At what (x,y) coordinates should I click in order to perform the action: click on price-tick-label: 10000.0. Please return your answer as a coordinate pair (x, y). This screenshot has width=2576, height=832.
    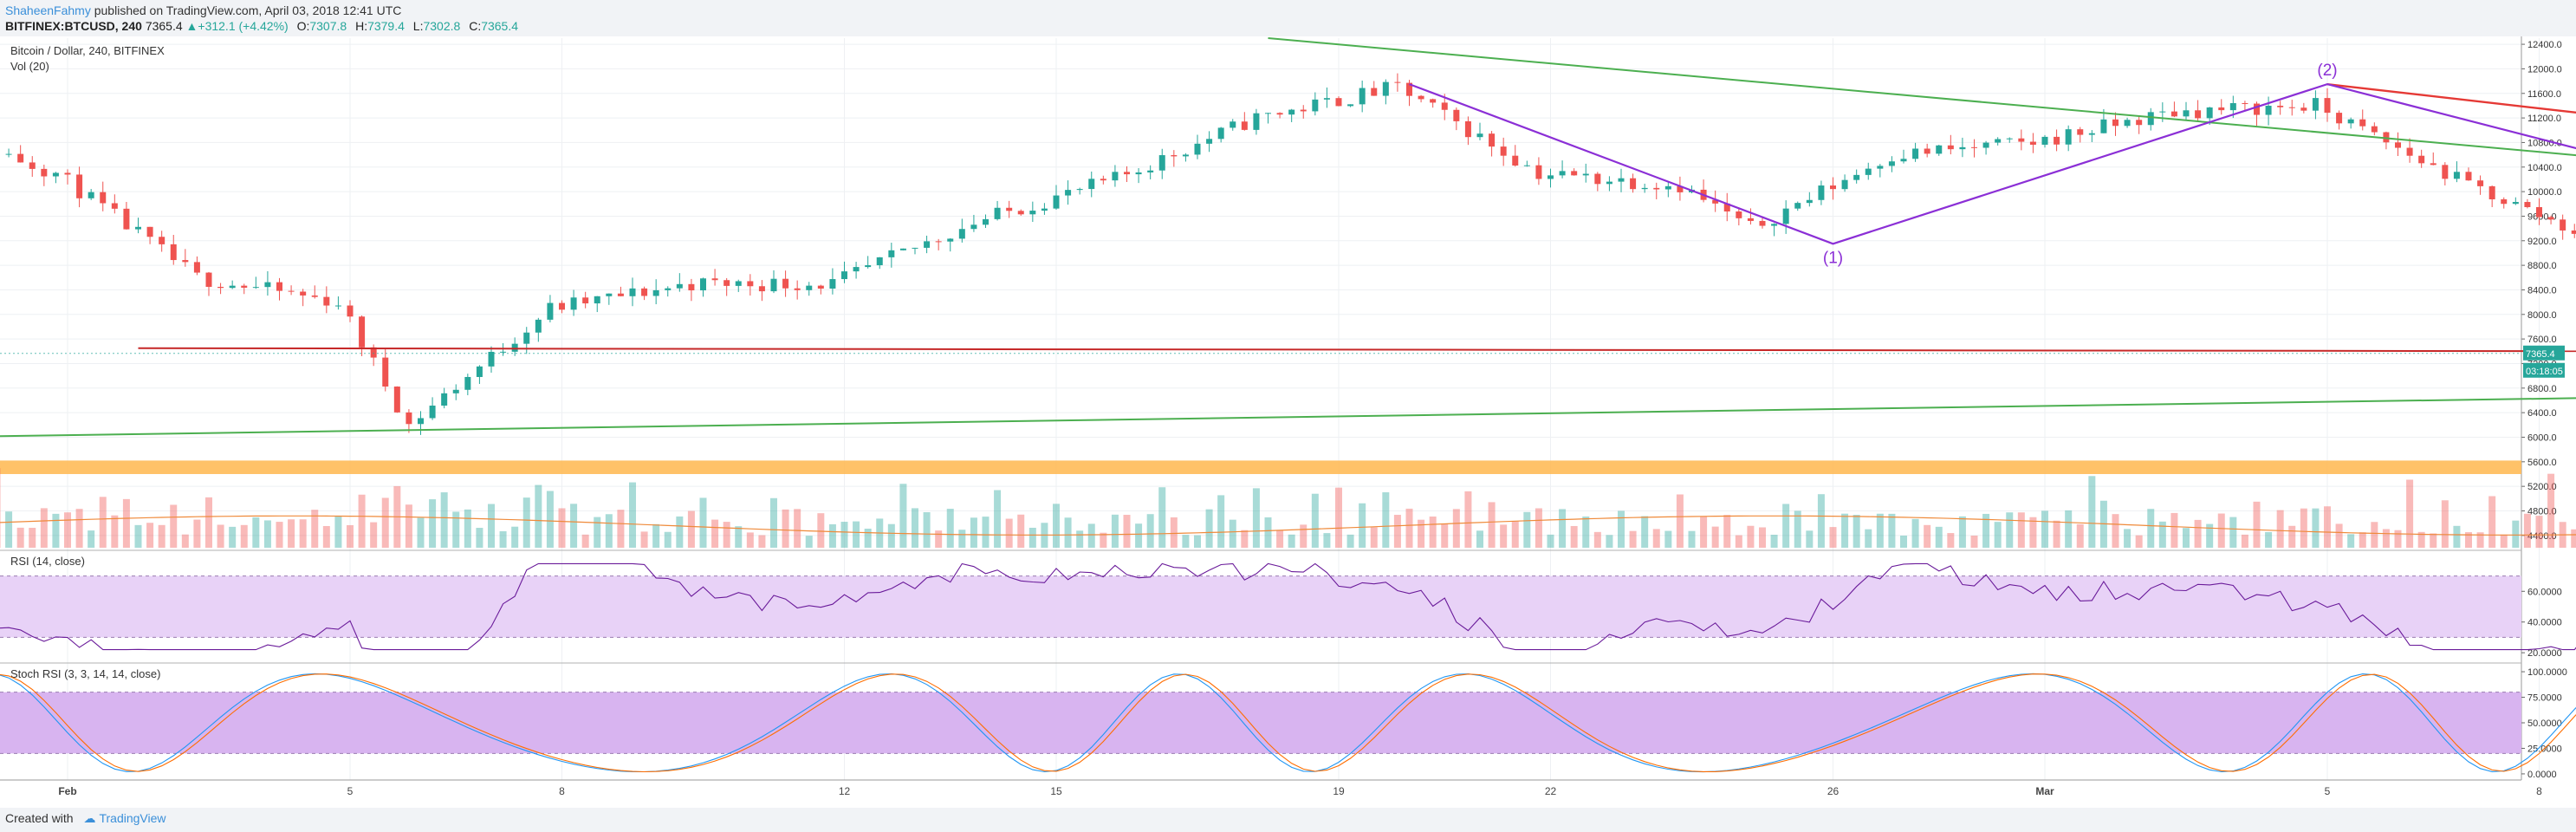
    Looking at the image, I should click on (2545, 192).